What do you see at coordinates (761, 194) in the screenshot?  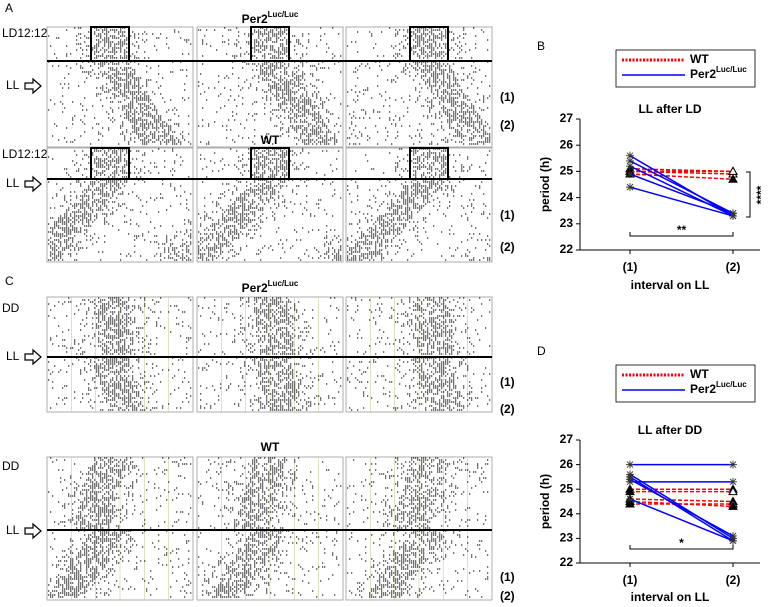 I see `significance-label: ****` at bounding box center [761, 194].